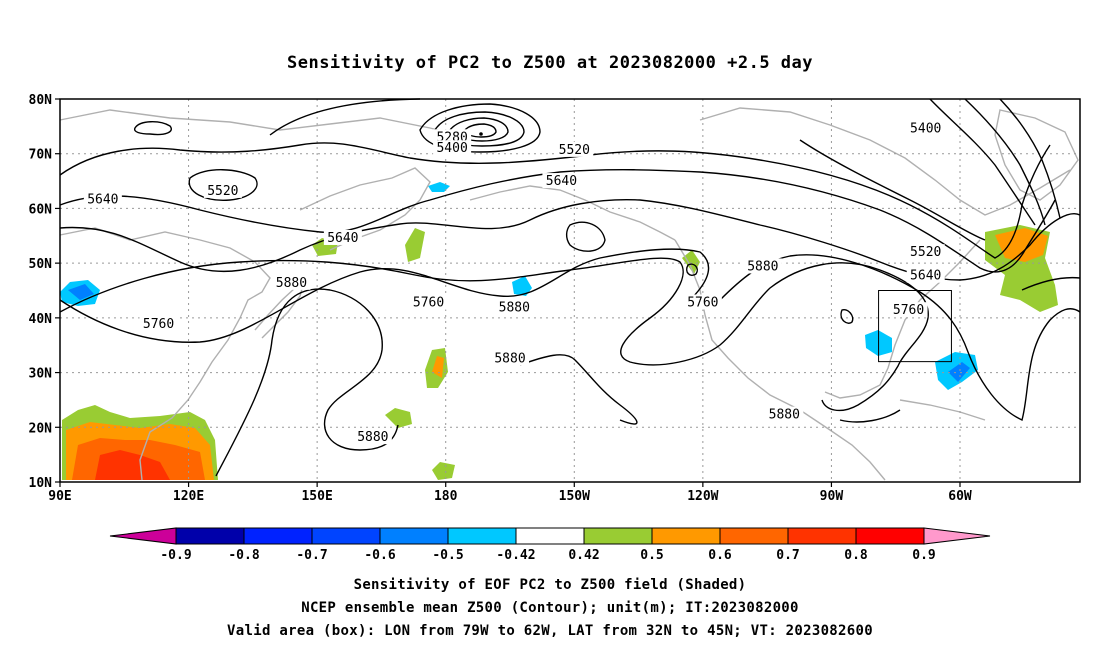 The image size is (1100, 650). What do you see at coordinates (780, 360) in the screenshot?
I see `coastline-north-america-west` at bounding box center [780, 360].